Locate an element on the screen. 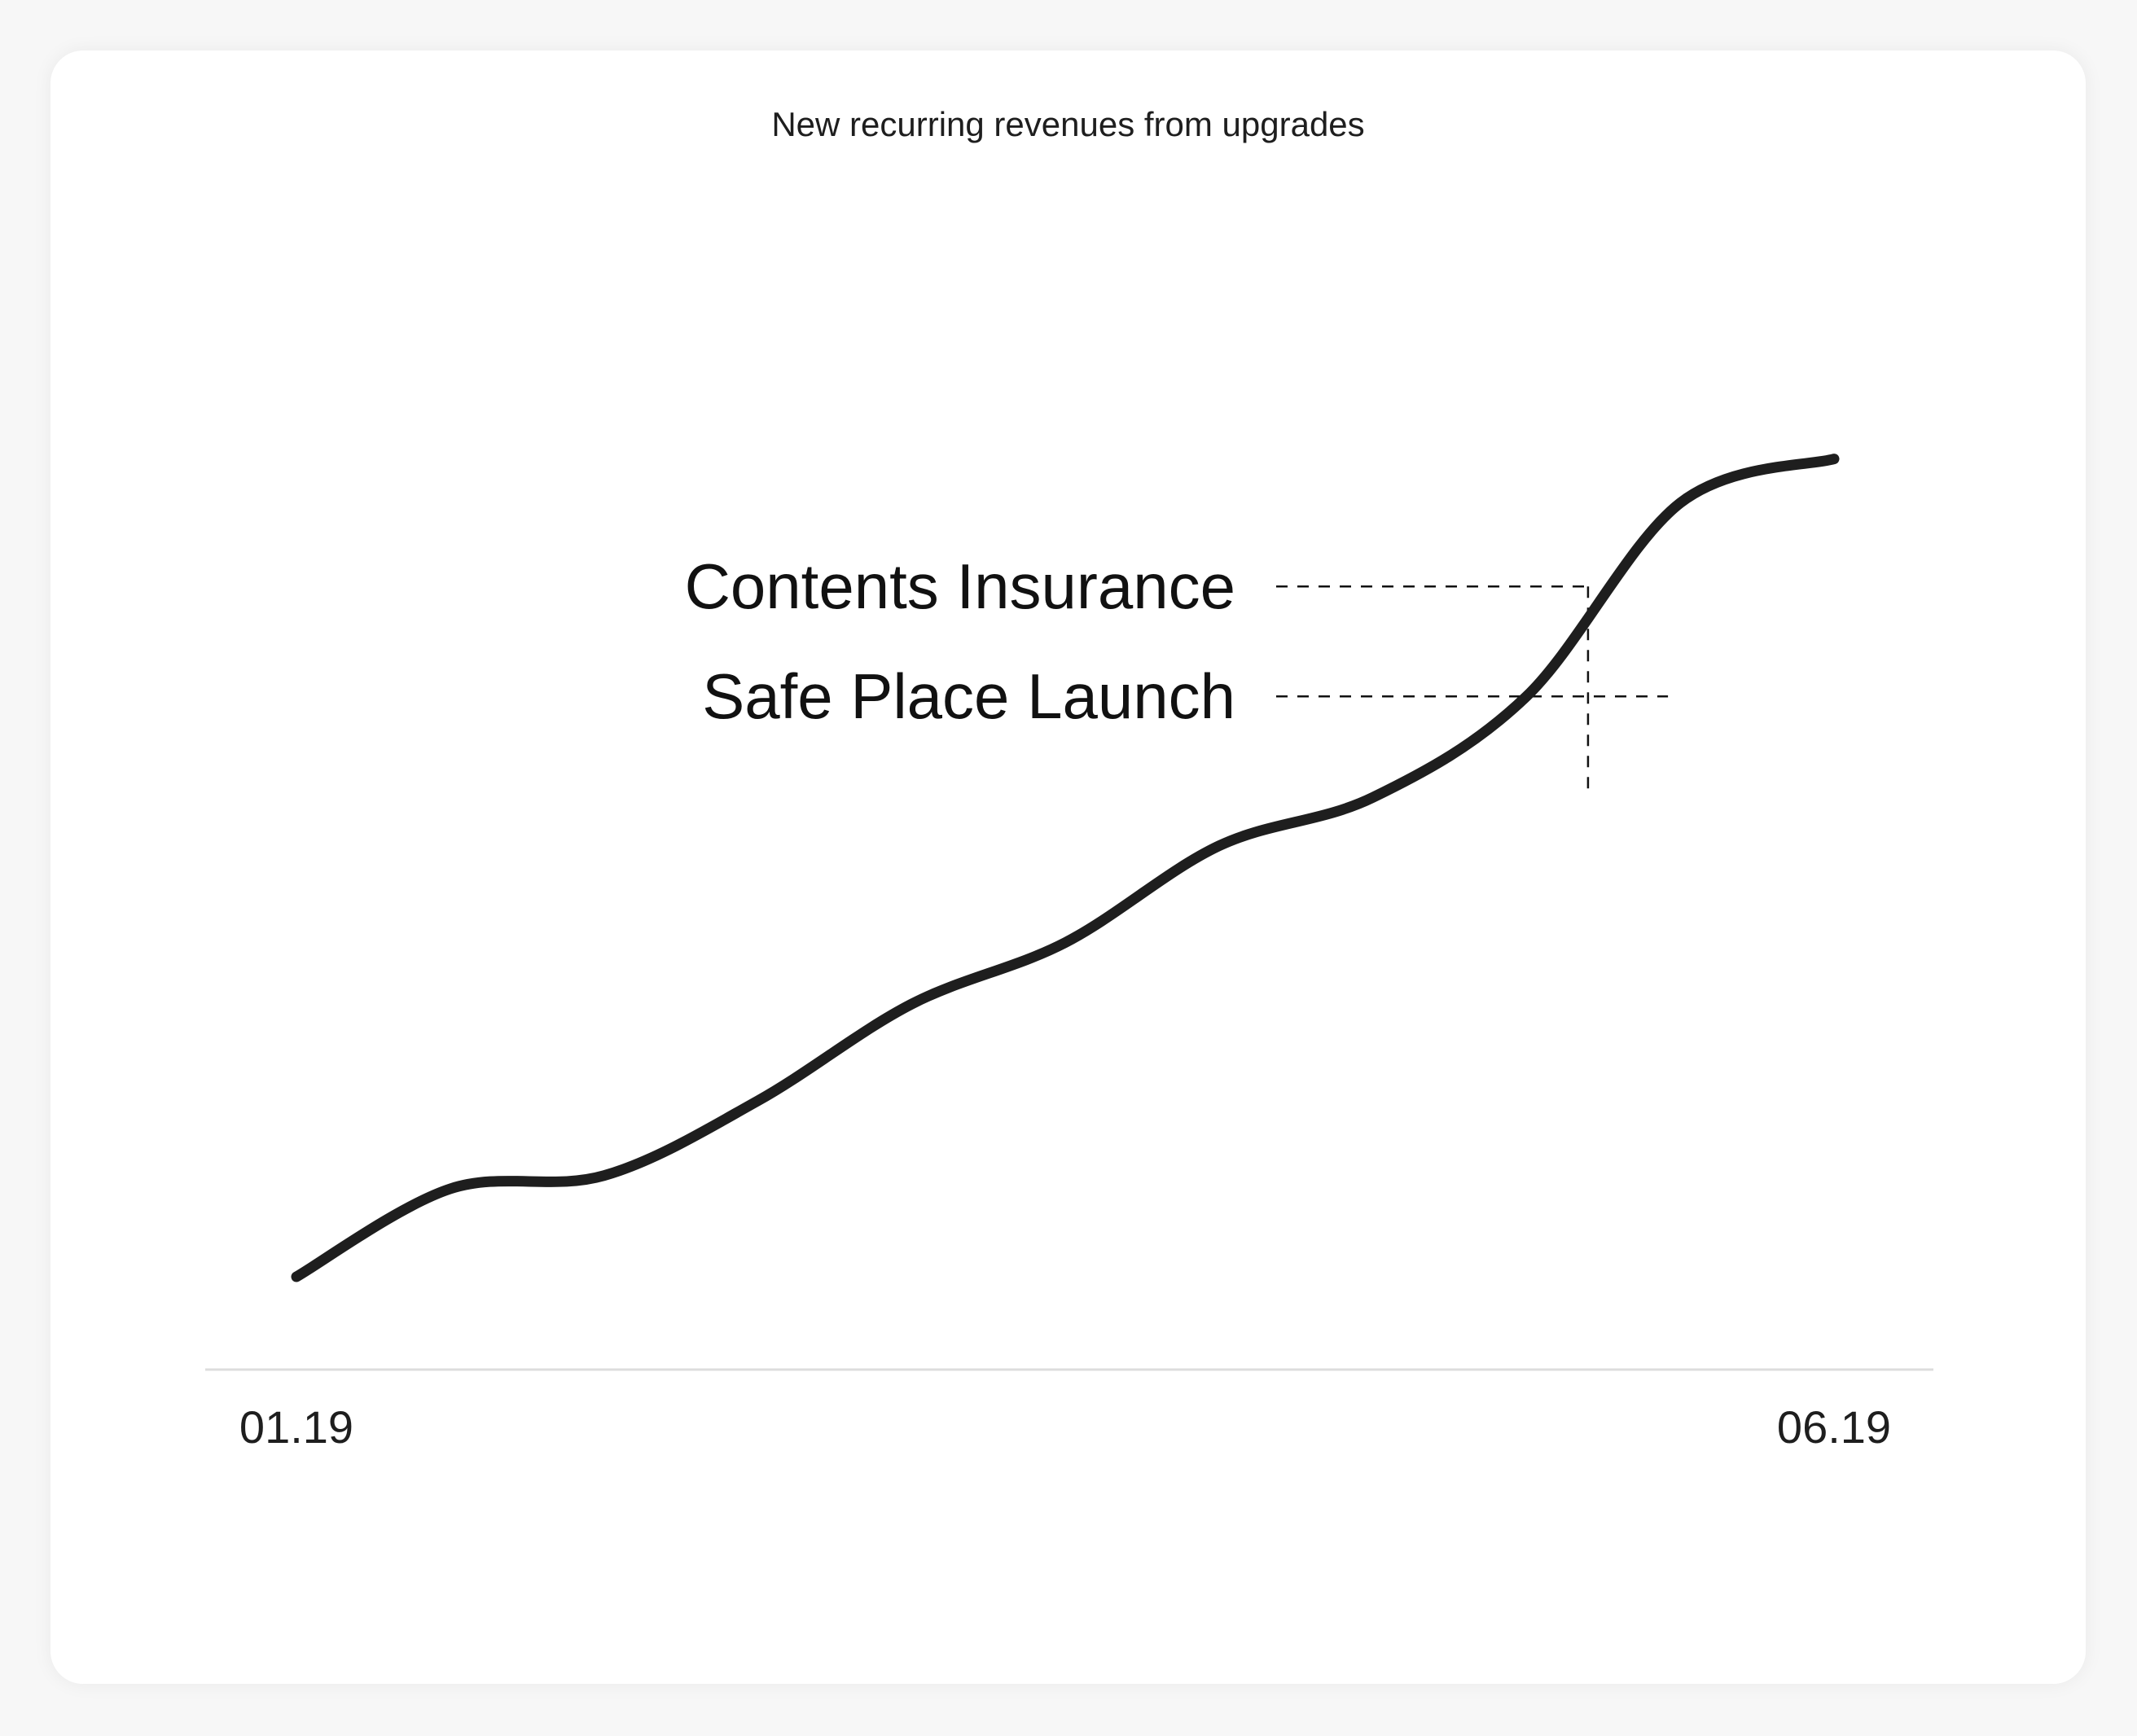  annotation-label: Safe Place Launch is located at coordinates (968, 696).